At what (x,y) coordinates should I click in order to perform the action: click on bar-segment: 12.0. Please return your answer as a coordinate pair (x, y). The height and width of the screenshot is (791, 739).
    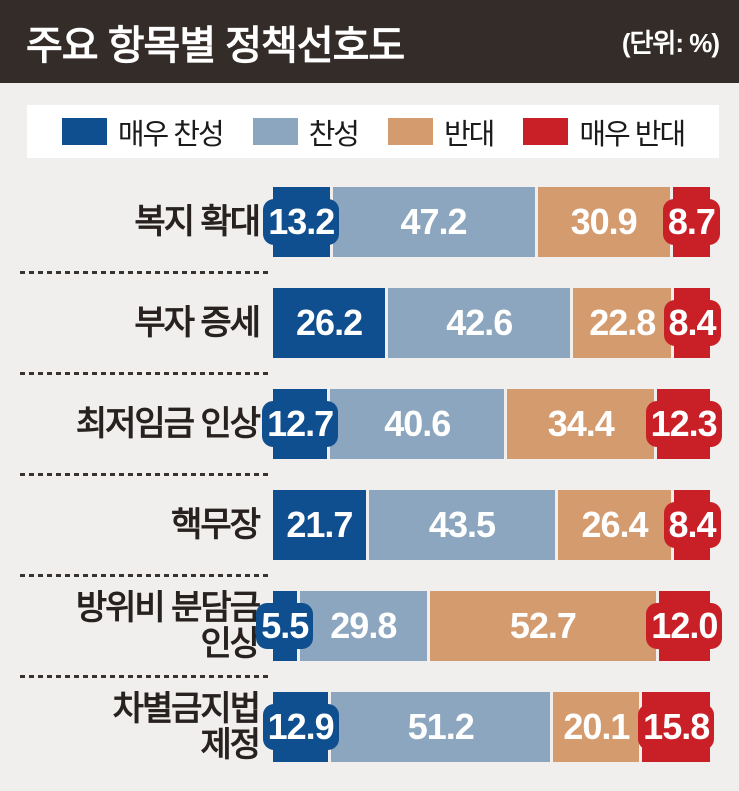
    Looking at the image, I should click on (684, 626).